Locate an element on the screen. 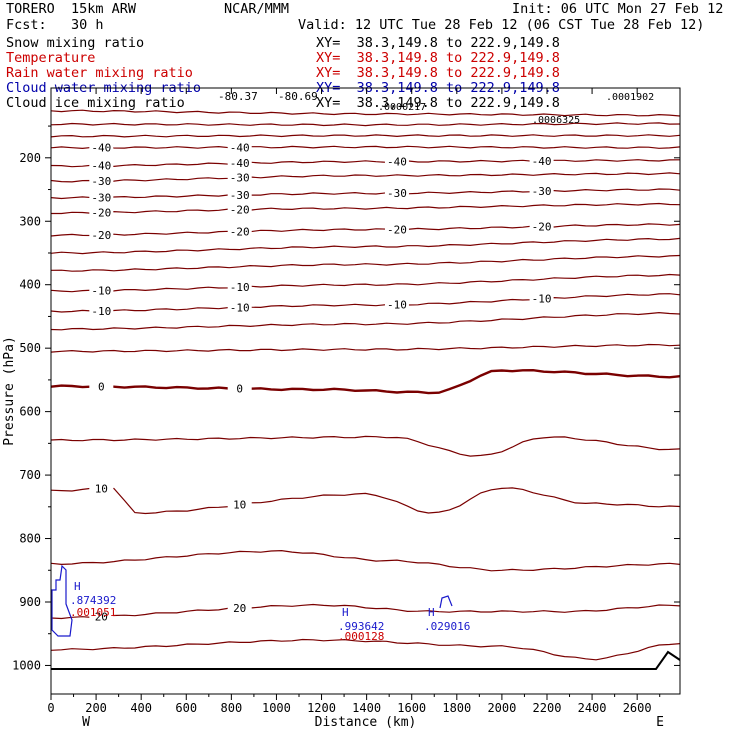 The image size is (740, 740). x-tick-label: 2400 is located at coordinates (592, 708).